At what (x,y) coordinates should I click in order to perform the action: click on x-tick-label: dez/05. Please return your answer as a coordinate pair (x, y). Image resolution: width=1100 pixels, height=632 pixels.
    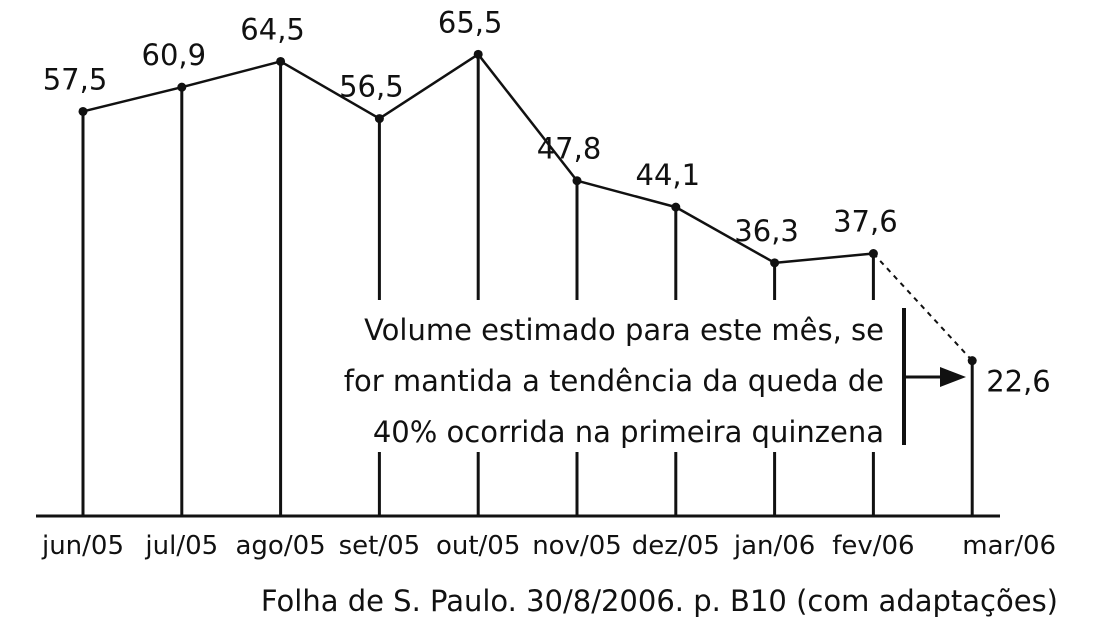
    Looking at the image, I should click on (676, 546).